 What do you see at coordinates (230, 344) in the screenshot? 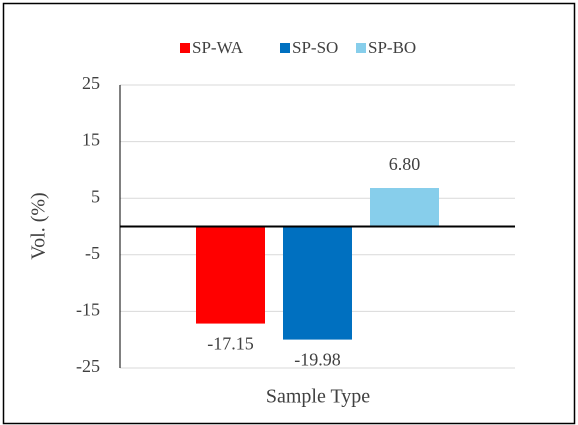
I see `data-label: -17.15` at bounding box center [230, 344].